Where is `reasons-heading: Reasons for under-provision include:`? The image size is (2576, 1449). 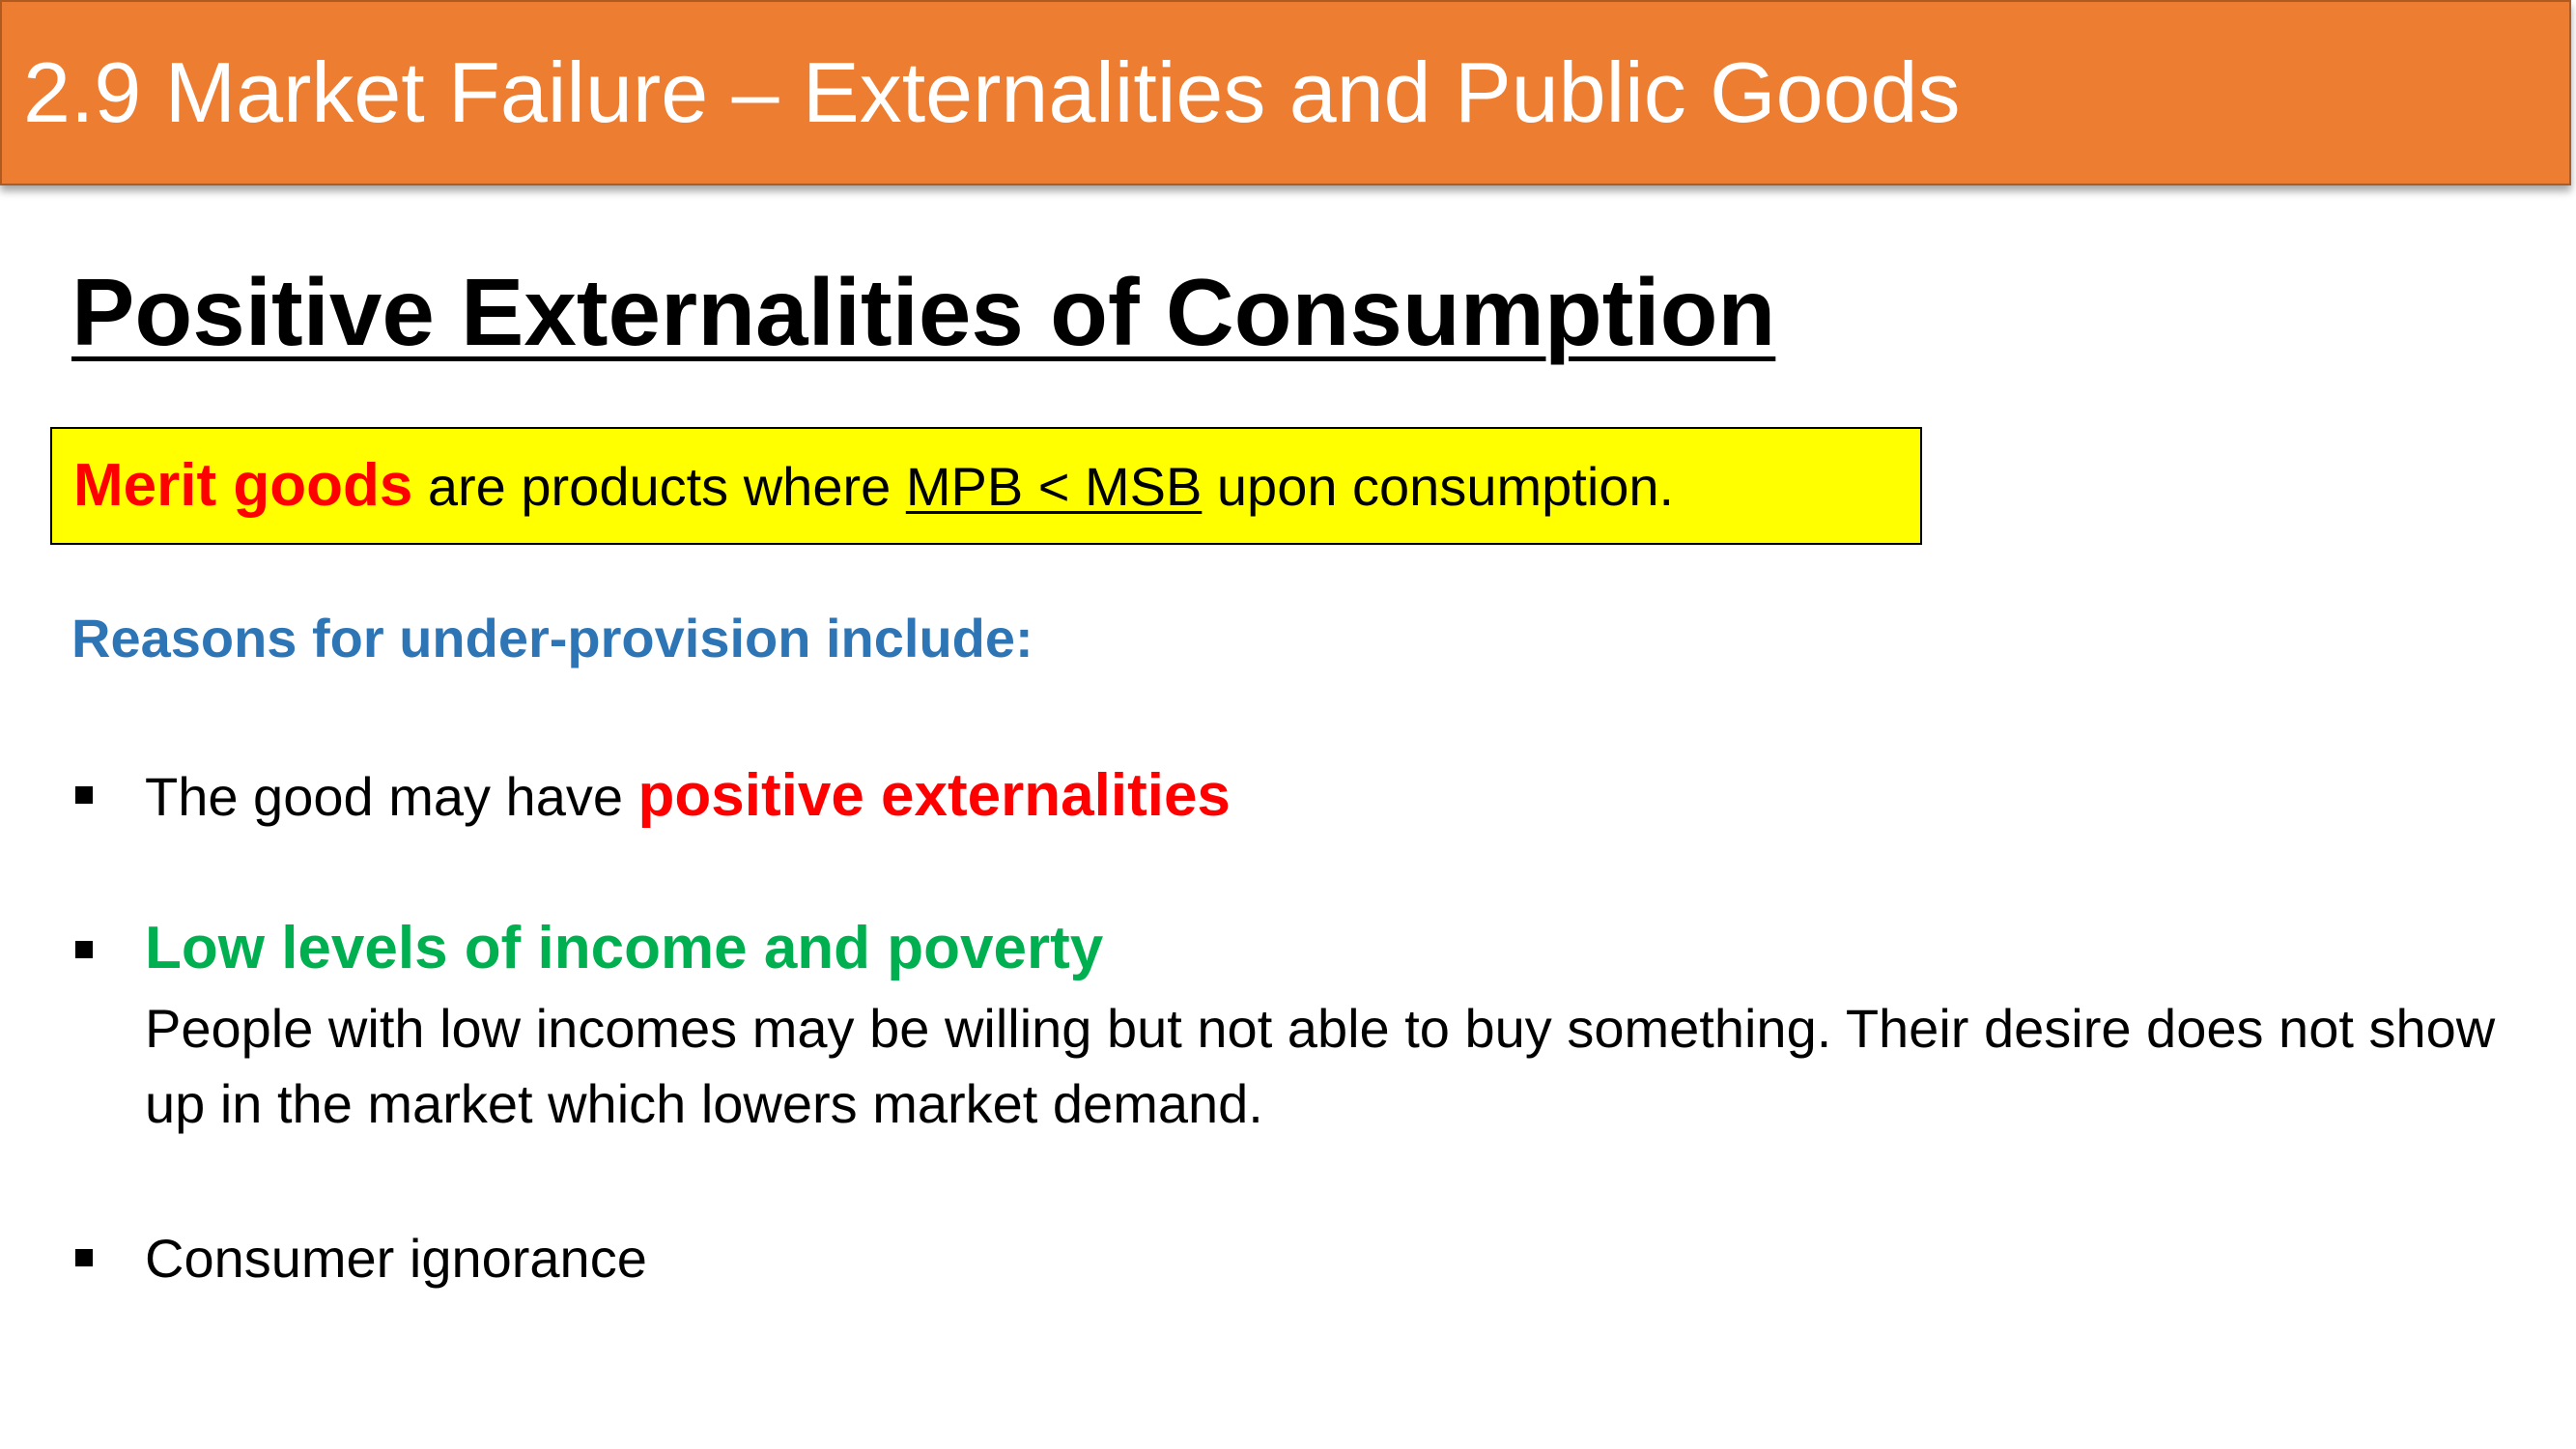 reasons-heading: Reasons for under-provision include: is located at coordinates (552, 638).